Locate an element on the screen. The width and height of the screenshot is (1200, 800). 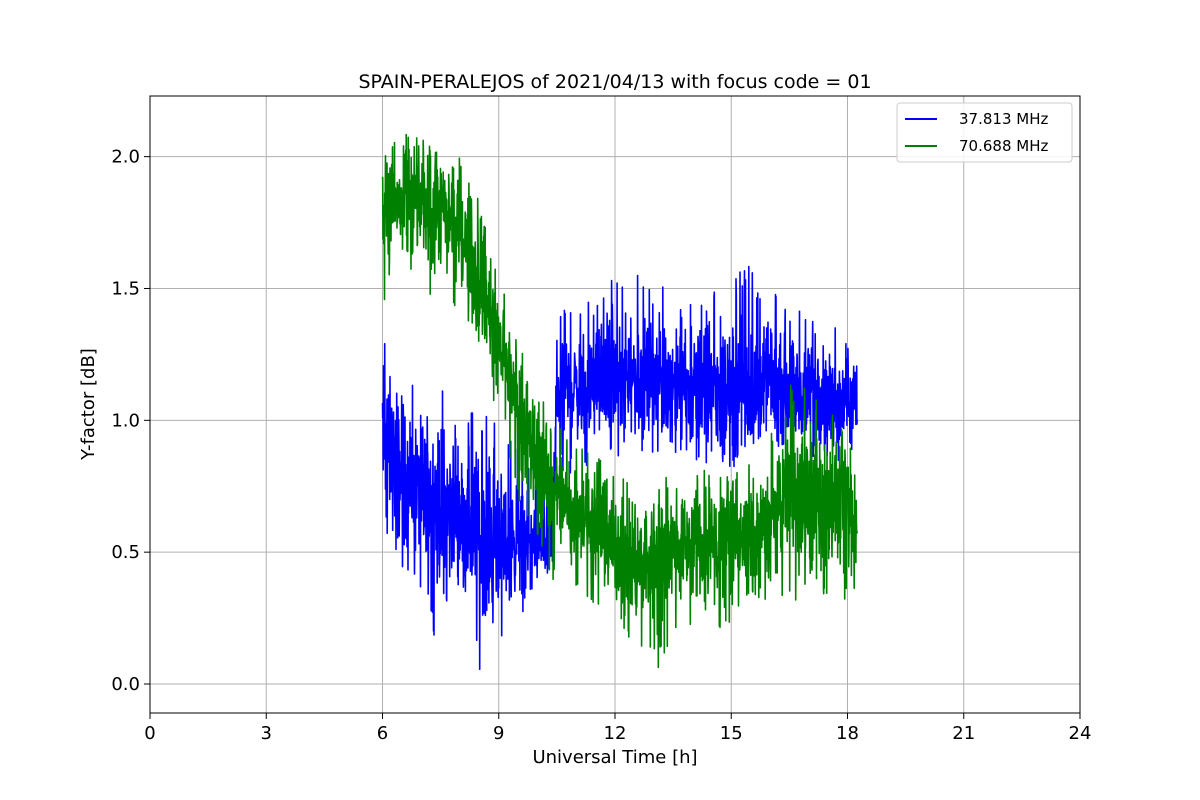
x-tick-label: 9 is located at coordinates (498, 733).